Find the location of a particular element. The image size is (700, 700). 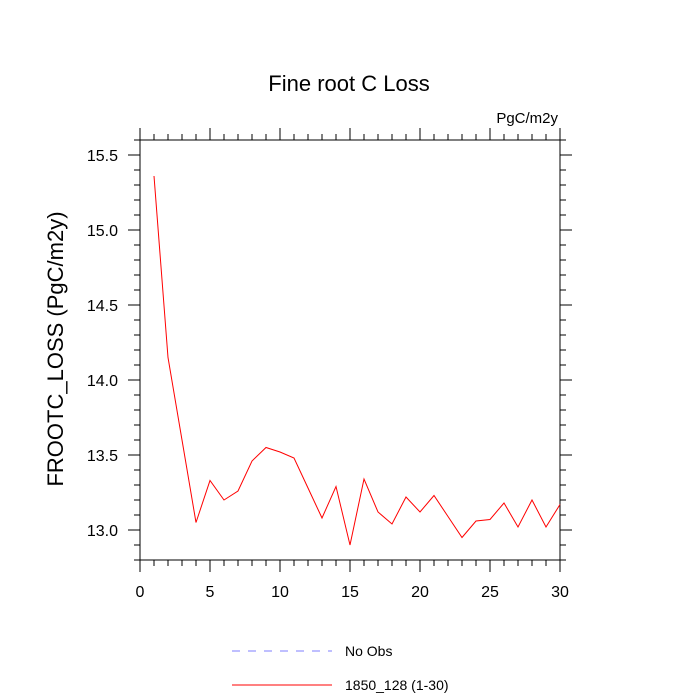

legend-label-no-obs: No Obs is located at coordinates (368, 651).